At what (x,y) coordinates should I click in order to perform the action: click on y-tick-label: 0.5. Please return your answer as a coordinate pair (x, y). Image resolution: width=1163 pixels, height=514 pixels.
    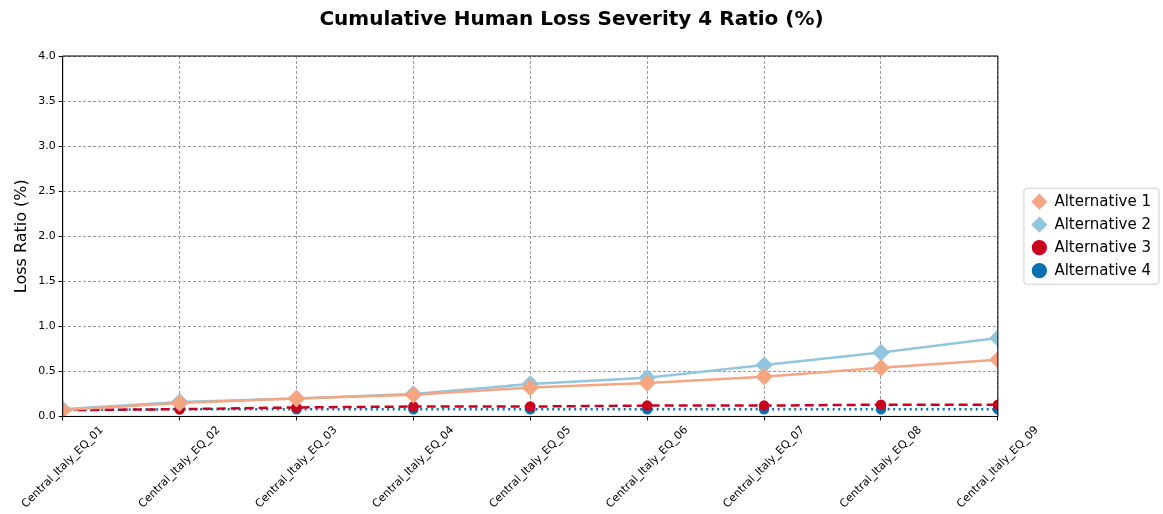
    Looking at the image, I should click on (47, 371).